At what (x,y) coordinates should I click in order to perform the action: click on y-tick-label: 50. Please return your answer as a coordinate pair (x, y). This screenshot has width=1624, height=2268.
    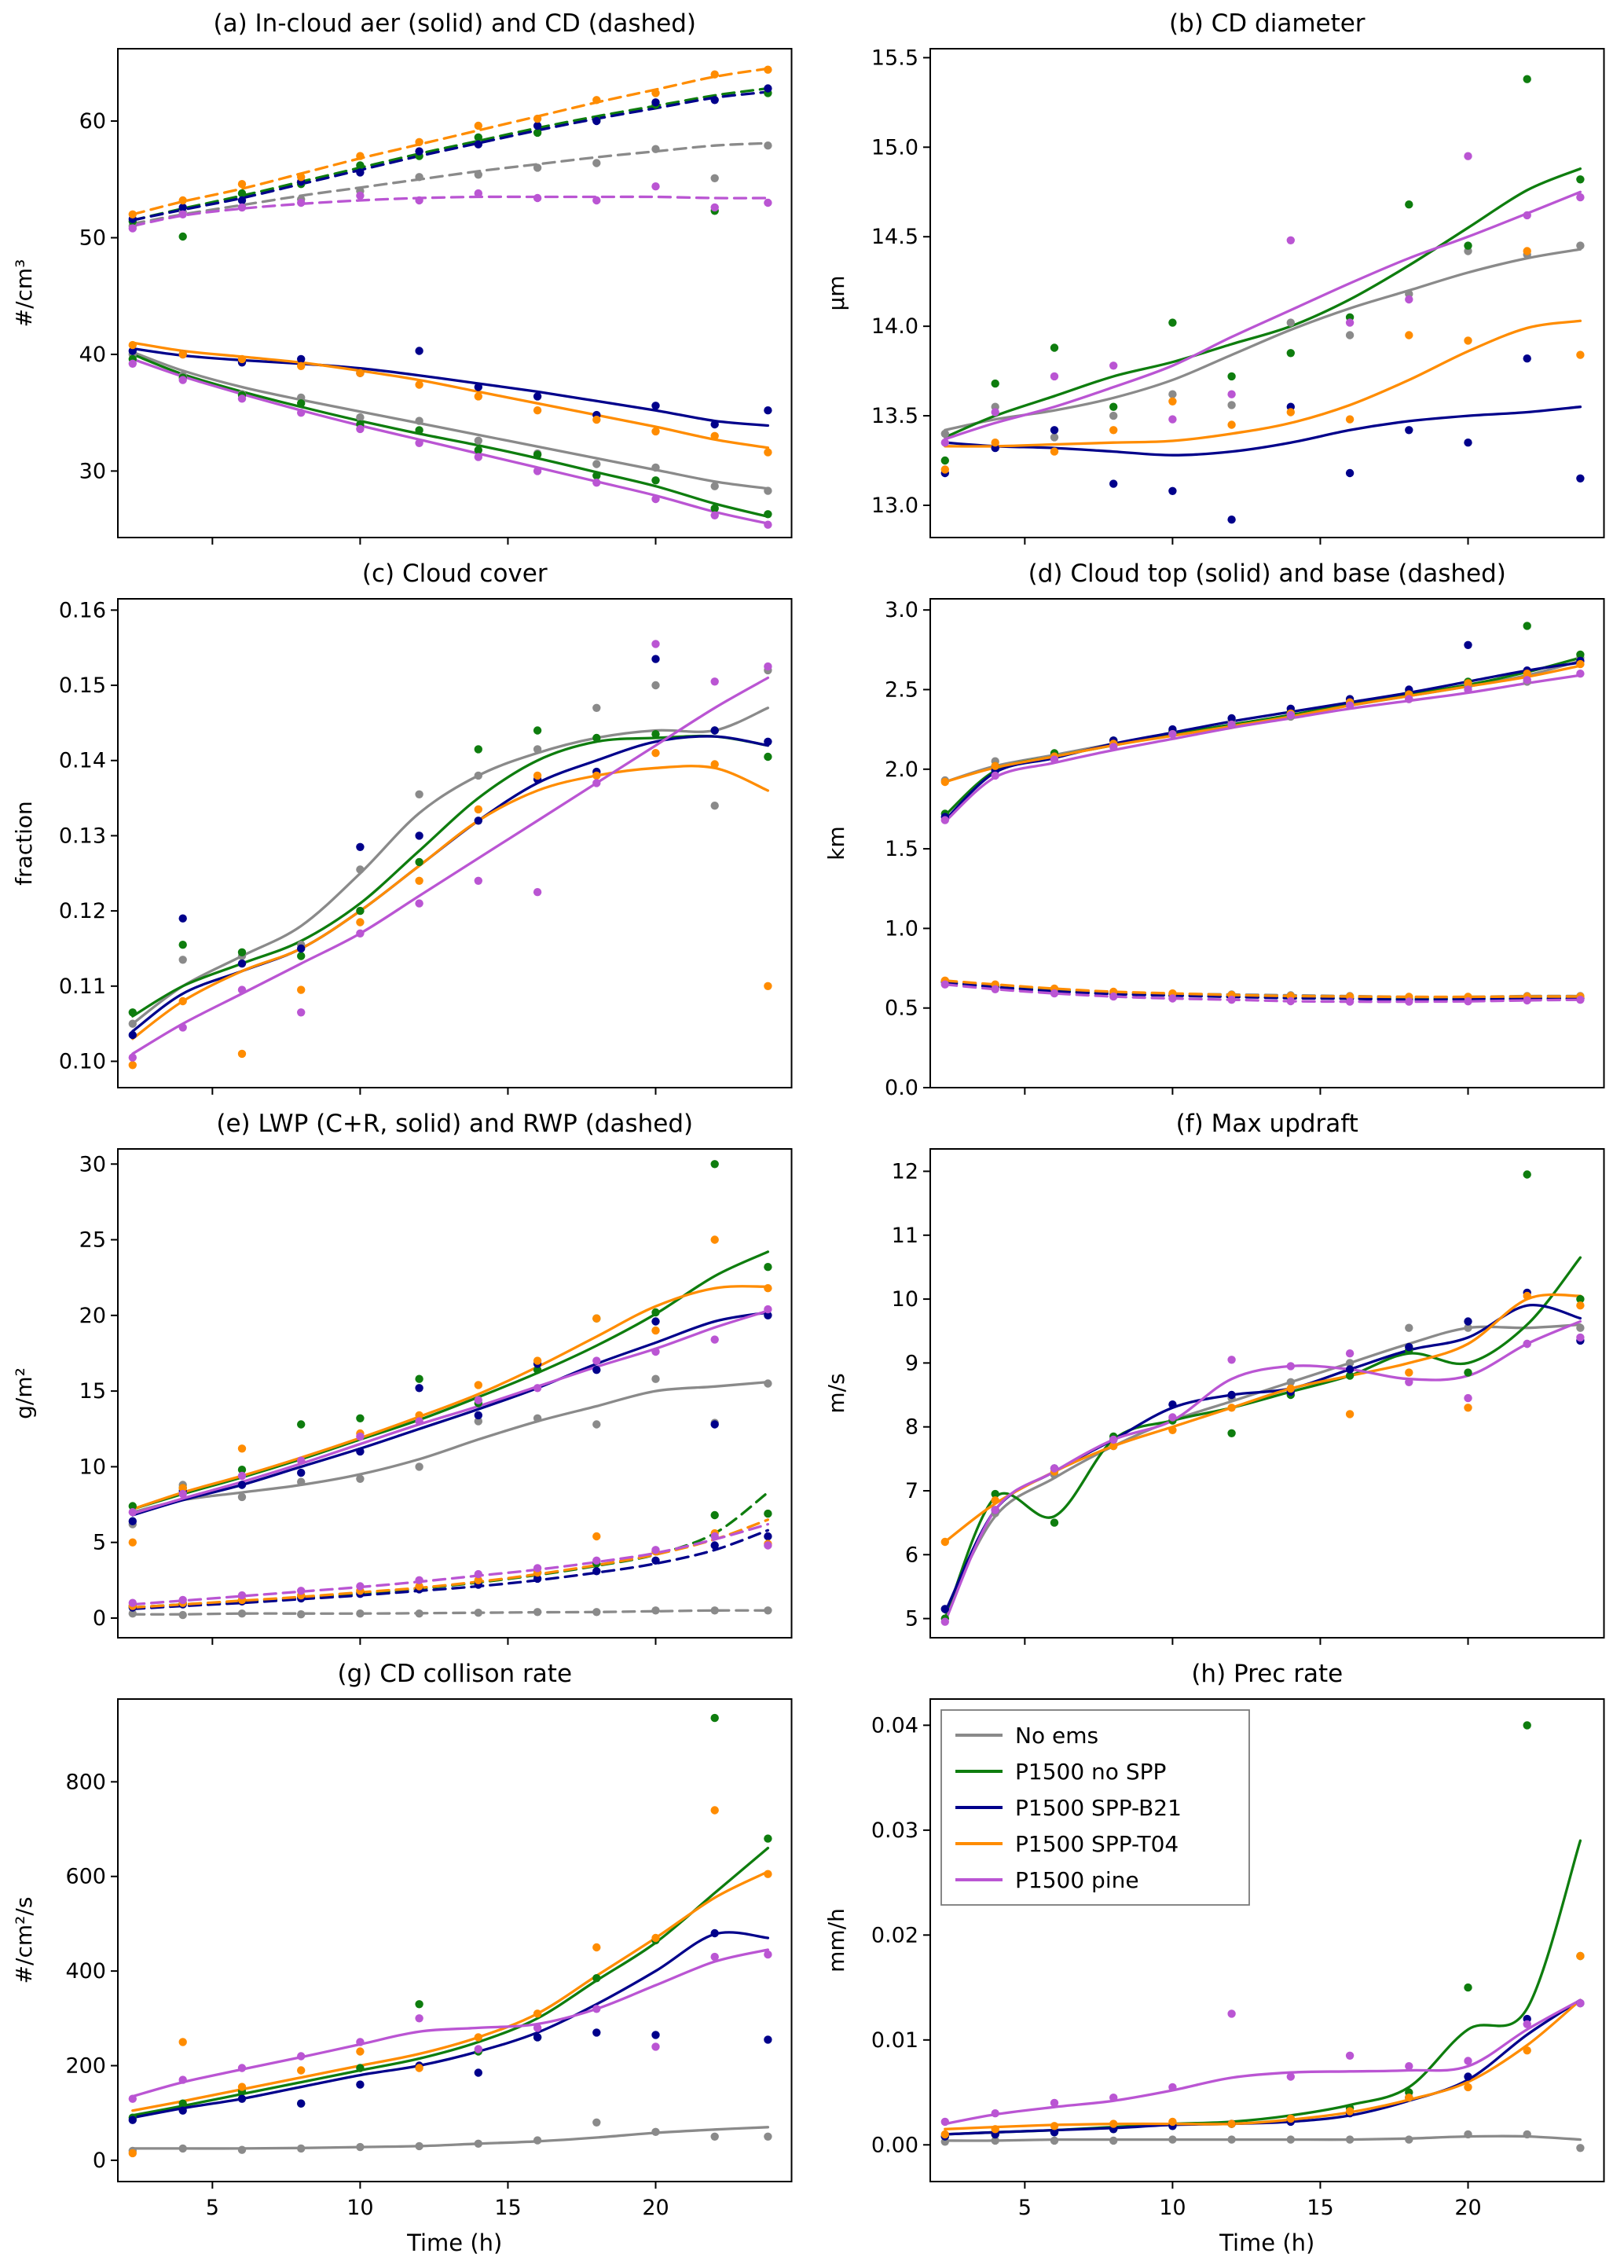
    Looking at the image, I should click on (92, 238).